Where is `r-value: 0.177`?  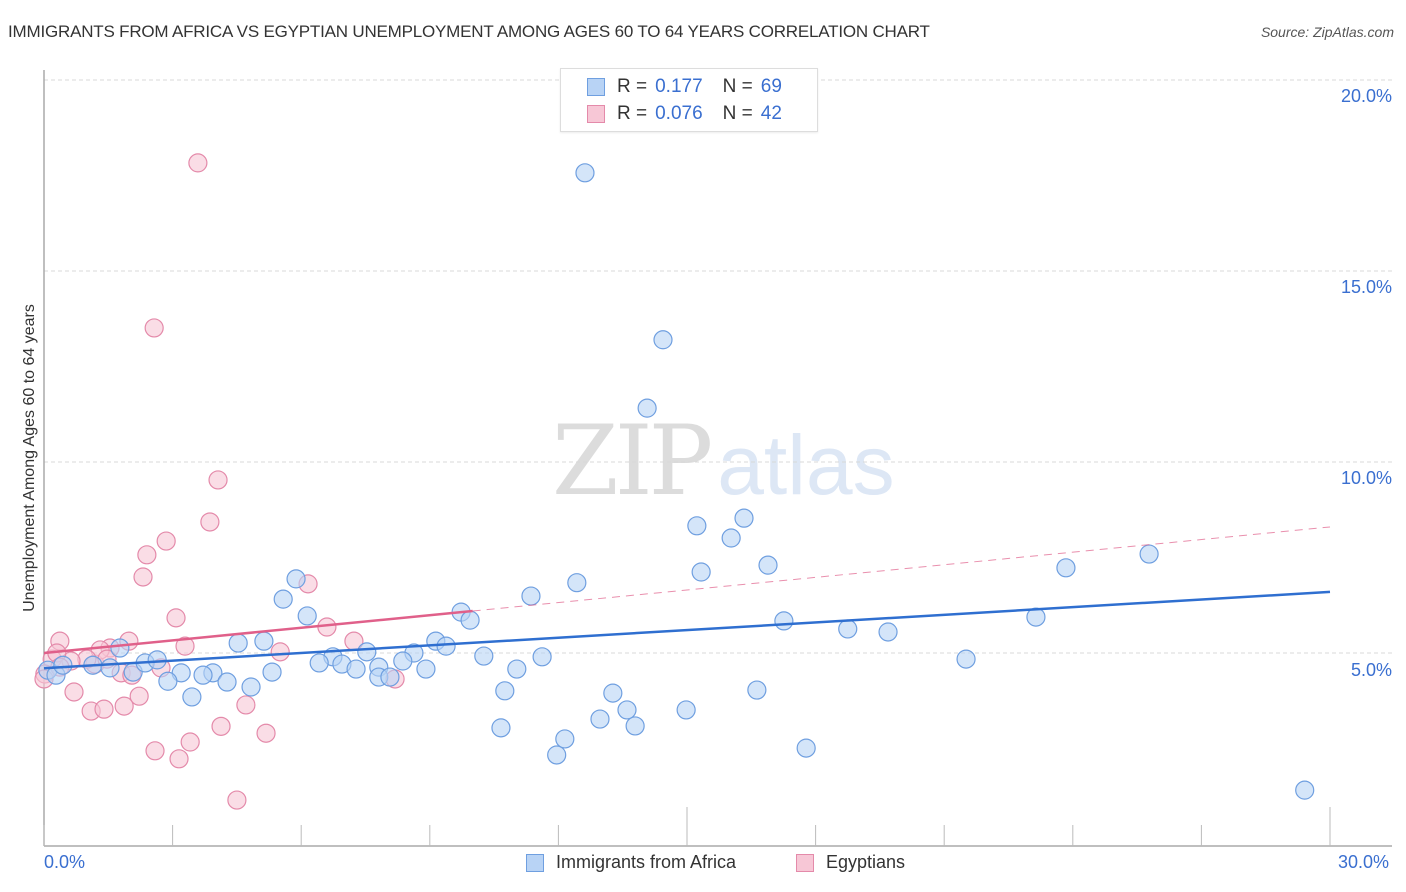
r-value: 0.177 is located at coordinates (679, 86).